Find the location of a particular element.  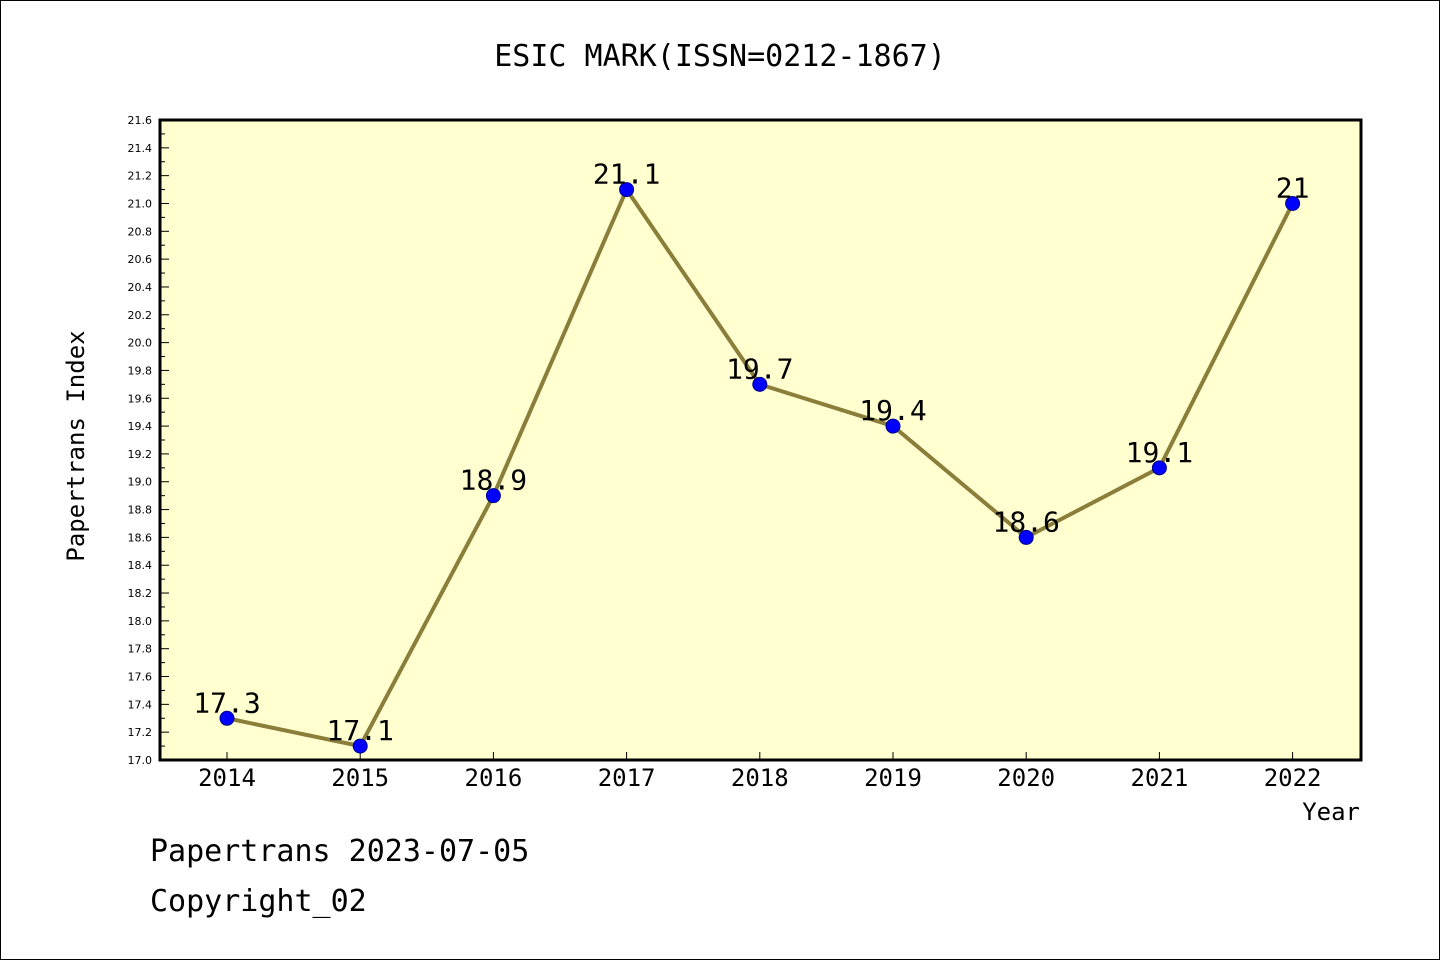

x-axis: 2014 2015 2016 2017 2018 2019 2020 2021 2022 is located at coordinates (759, 772).